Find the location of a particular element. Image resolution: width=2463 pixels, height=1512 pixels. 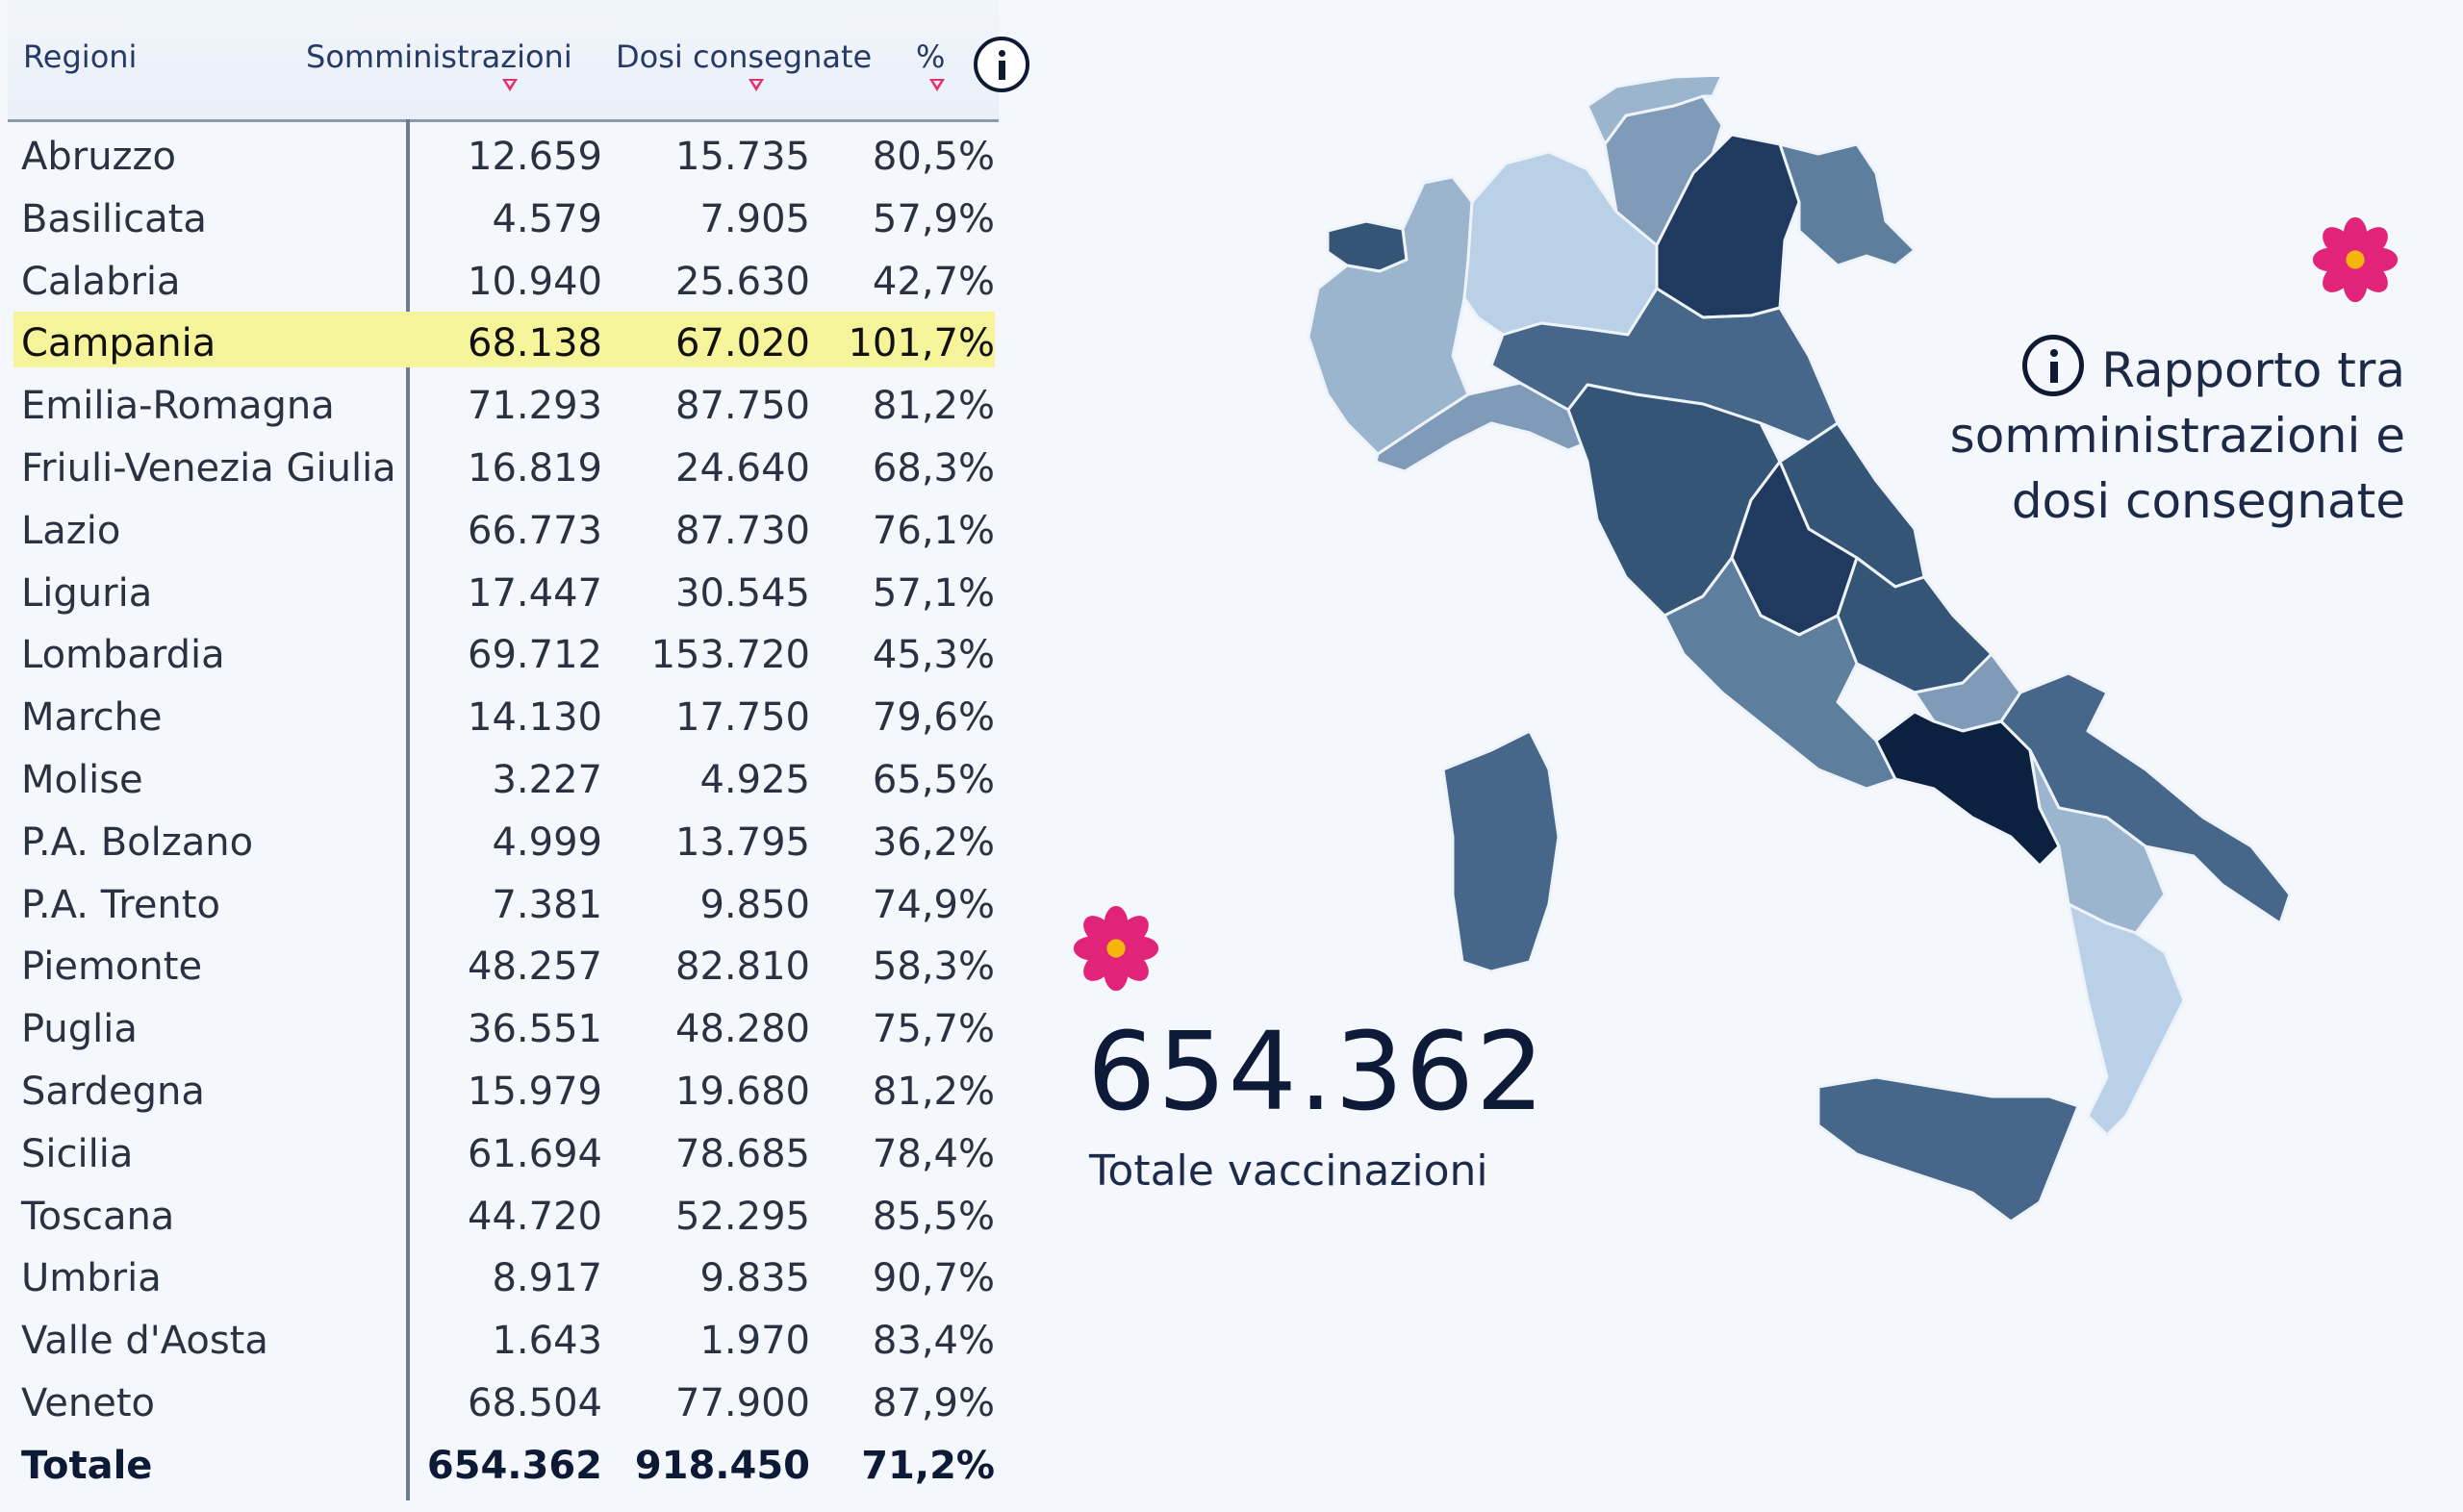

cell-percent: 58,3% is located at coordinates (933, 968).